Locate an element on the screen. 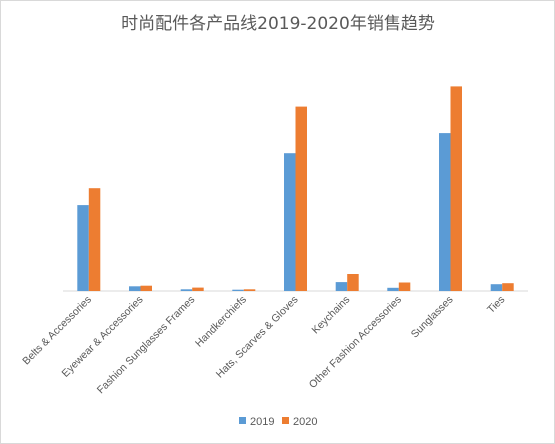  x-tick-label-7: Sunglasses is located at coordinates (432, 317).